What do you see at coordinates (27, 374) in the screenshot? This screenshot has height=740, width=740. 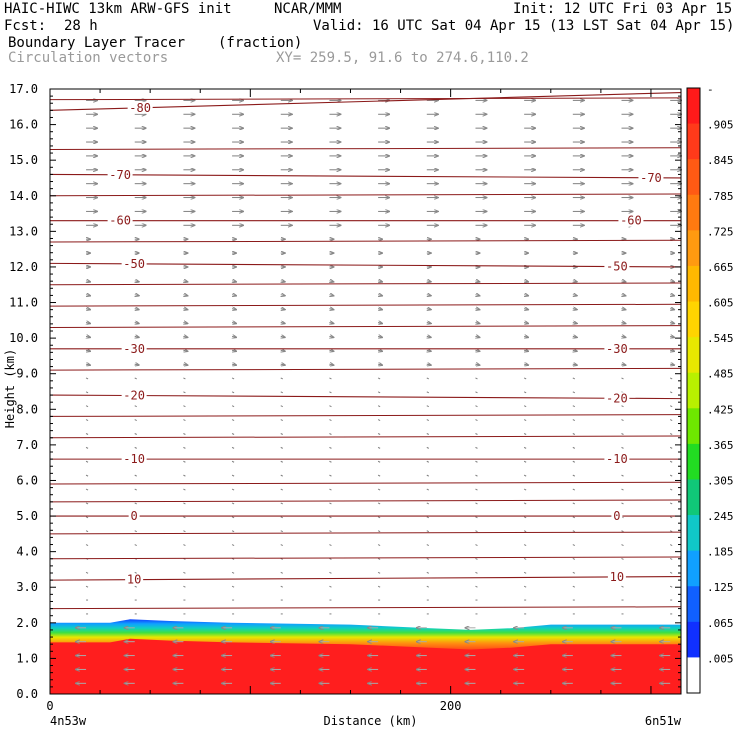 I see `y-tick-label: 9.0` at bounding box center [27, 374].